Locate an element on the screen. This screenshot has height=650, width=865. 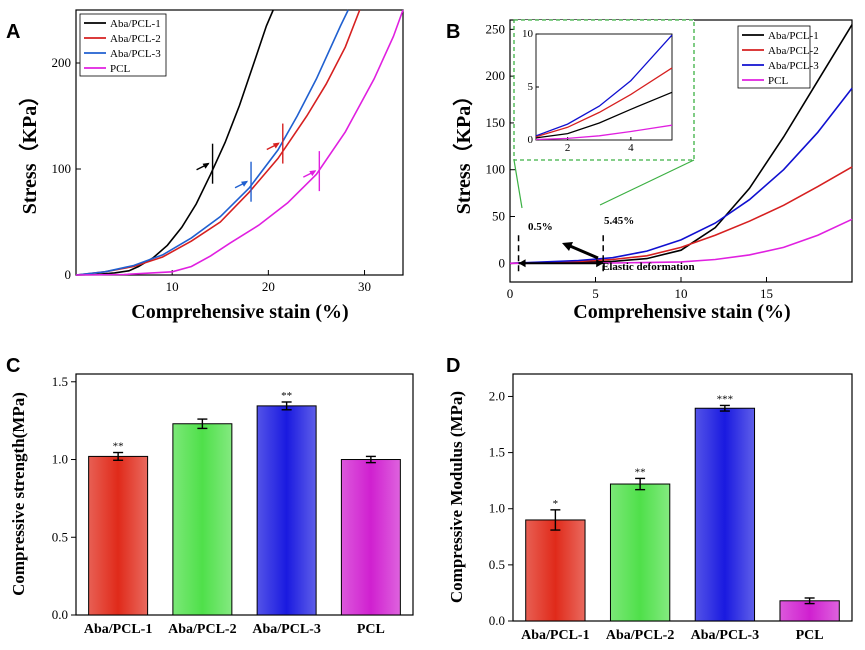
panel-c-frame is located at coordinates (244, 494).